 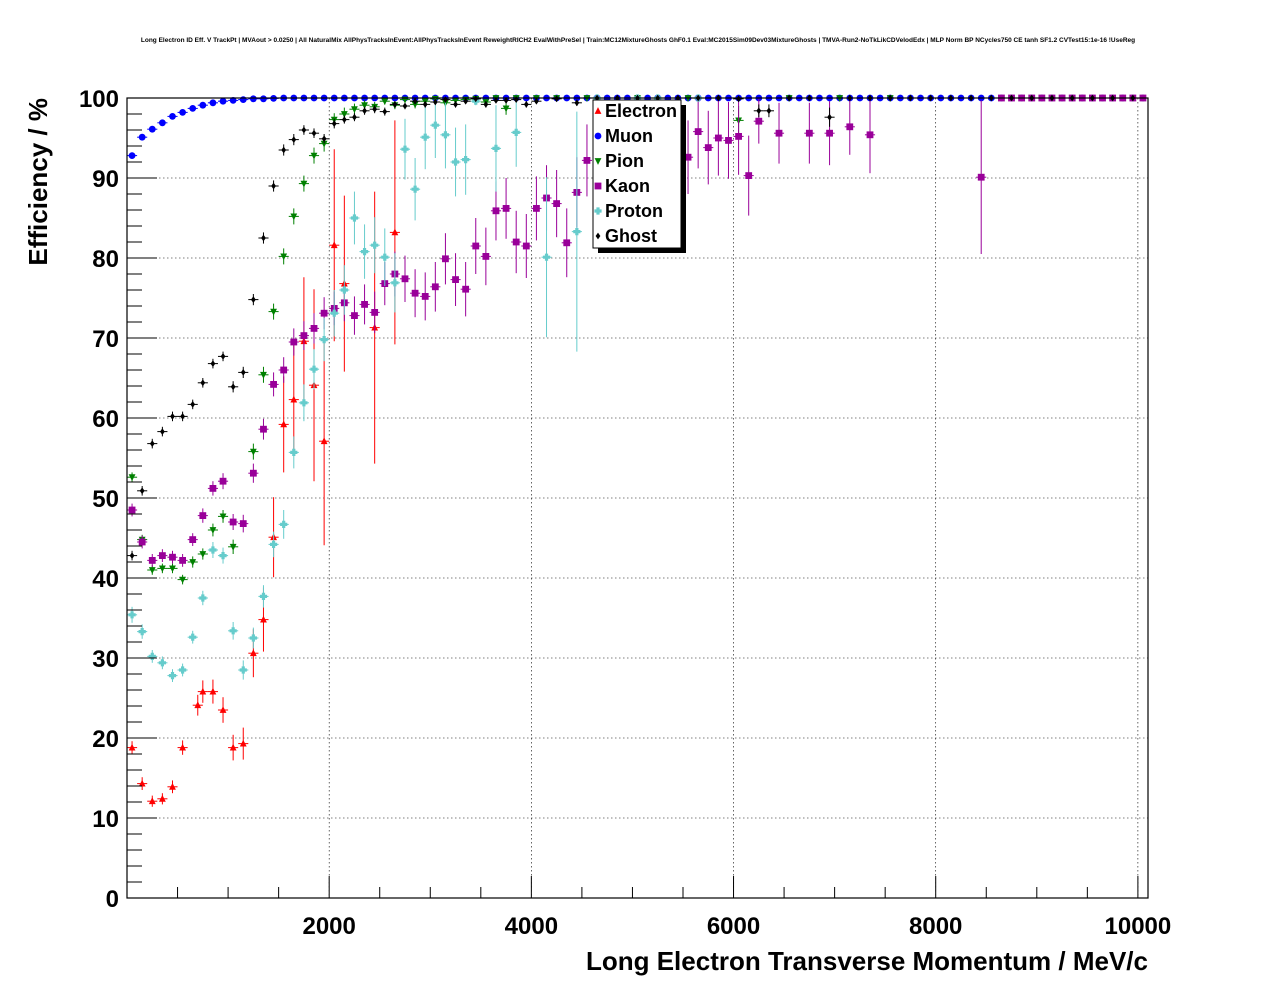 What do you see at coordinates (733, 926) in the screenshot?
I see `x-tick-label: 6000` at bounding box center [733, 926].